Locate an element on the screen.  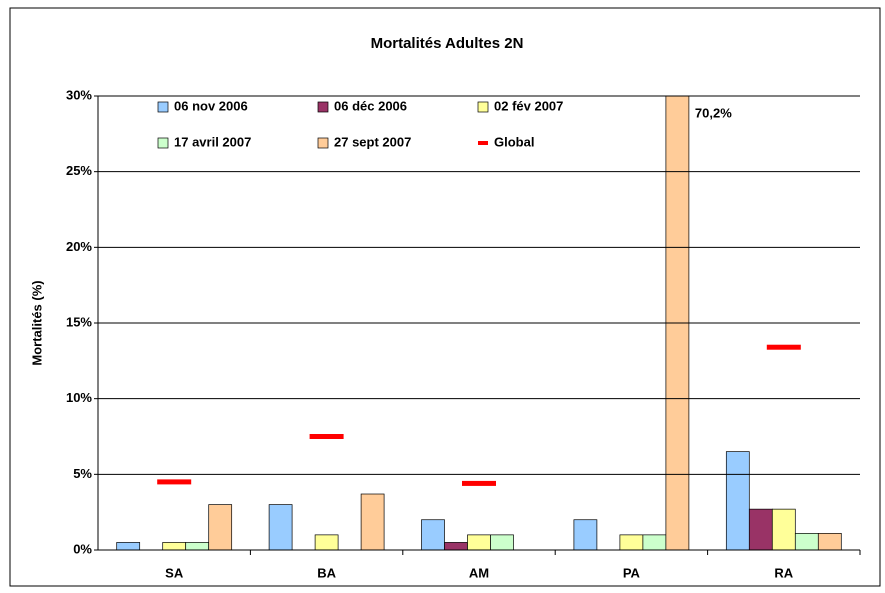
x-tick-label: RA is located at coordinates (783, 572).